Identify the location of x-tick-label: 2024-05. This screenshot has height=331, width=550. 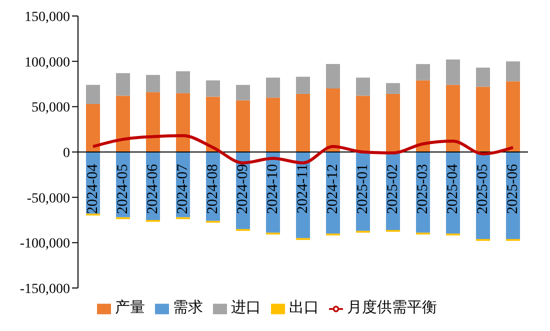
(123, 189).